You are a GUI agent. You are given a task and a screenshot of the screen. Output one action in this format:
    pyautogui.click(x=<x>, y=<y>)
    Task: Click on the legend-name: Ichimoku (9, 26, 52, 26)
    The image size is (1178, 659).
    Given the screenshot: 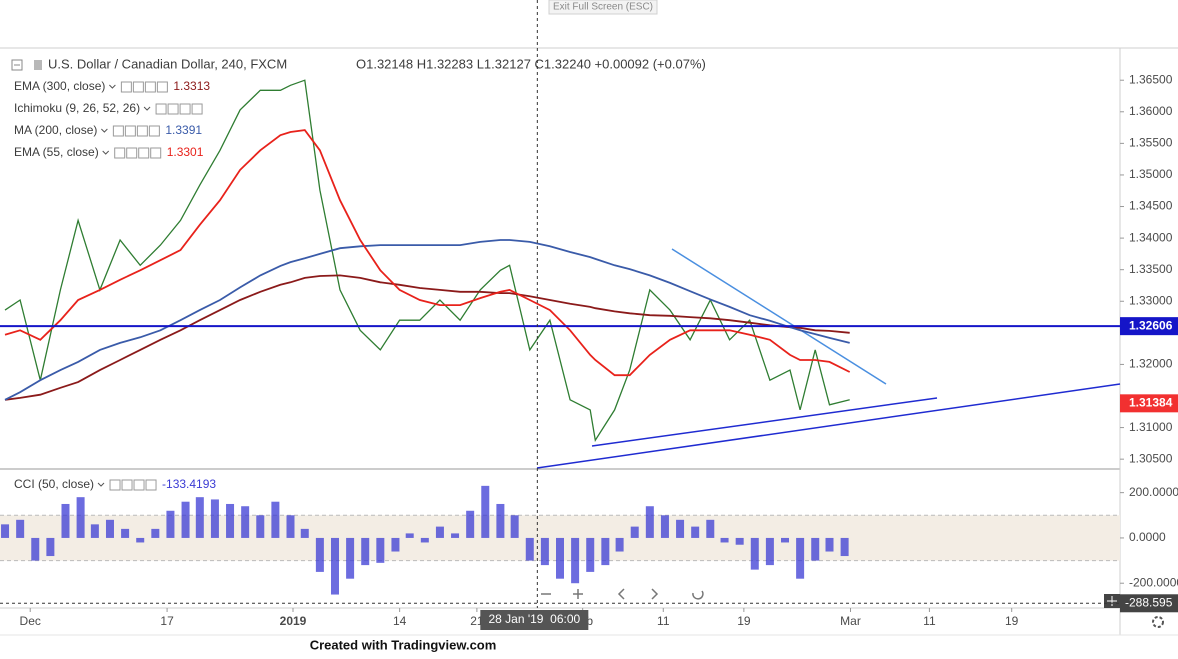 What is the action you would take?
    pyautogui.click(x=77, y=108)
    